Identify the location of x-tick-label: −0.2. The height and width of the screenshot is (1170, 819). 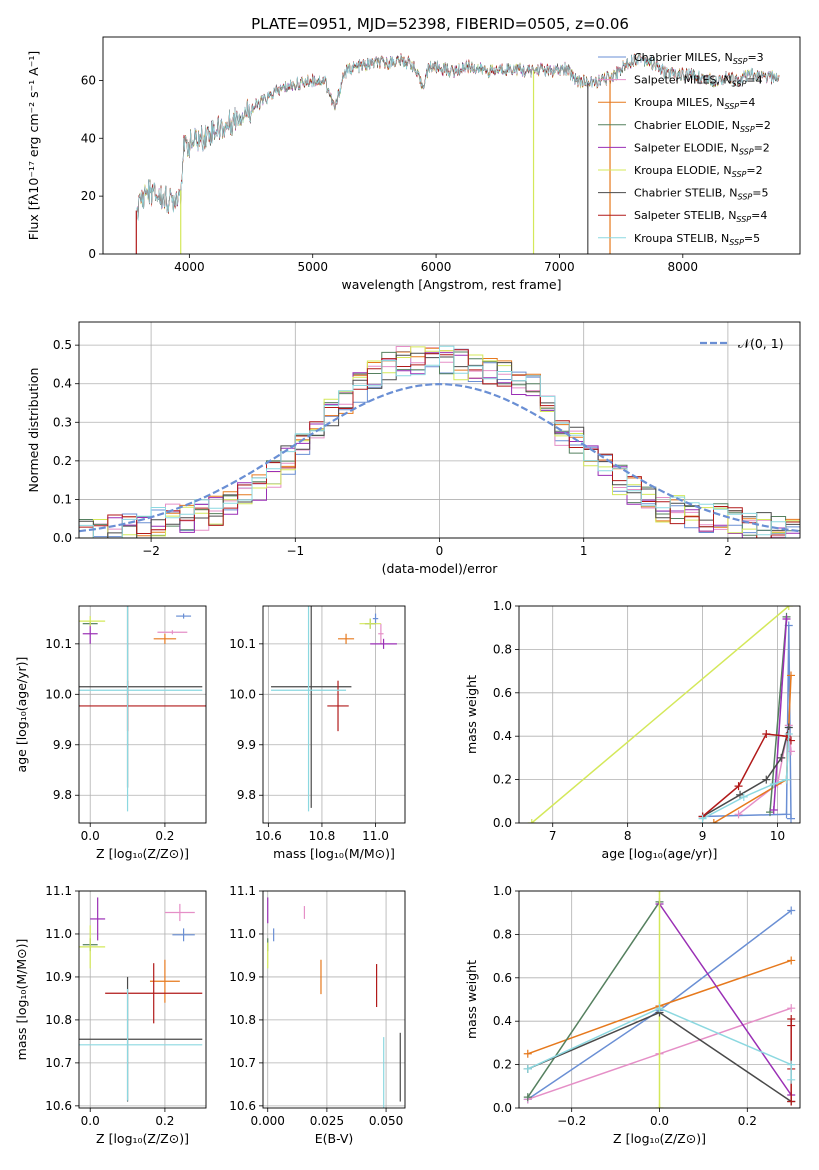
(571, 1121).